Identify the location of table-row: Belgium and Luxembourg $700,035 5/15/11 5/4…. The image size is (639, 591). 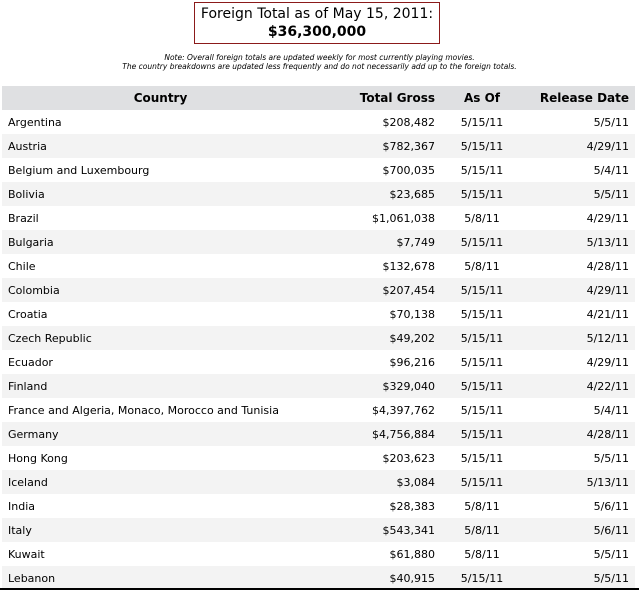
(318, 170).